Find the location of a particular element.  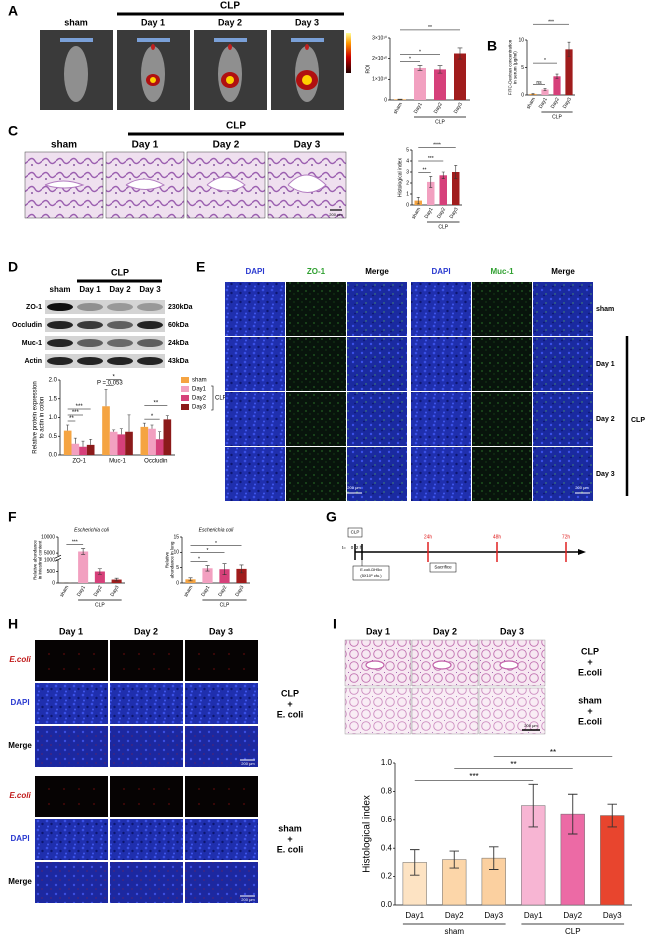

group-label: Day 1 is located at coordinates (145, 145).